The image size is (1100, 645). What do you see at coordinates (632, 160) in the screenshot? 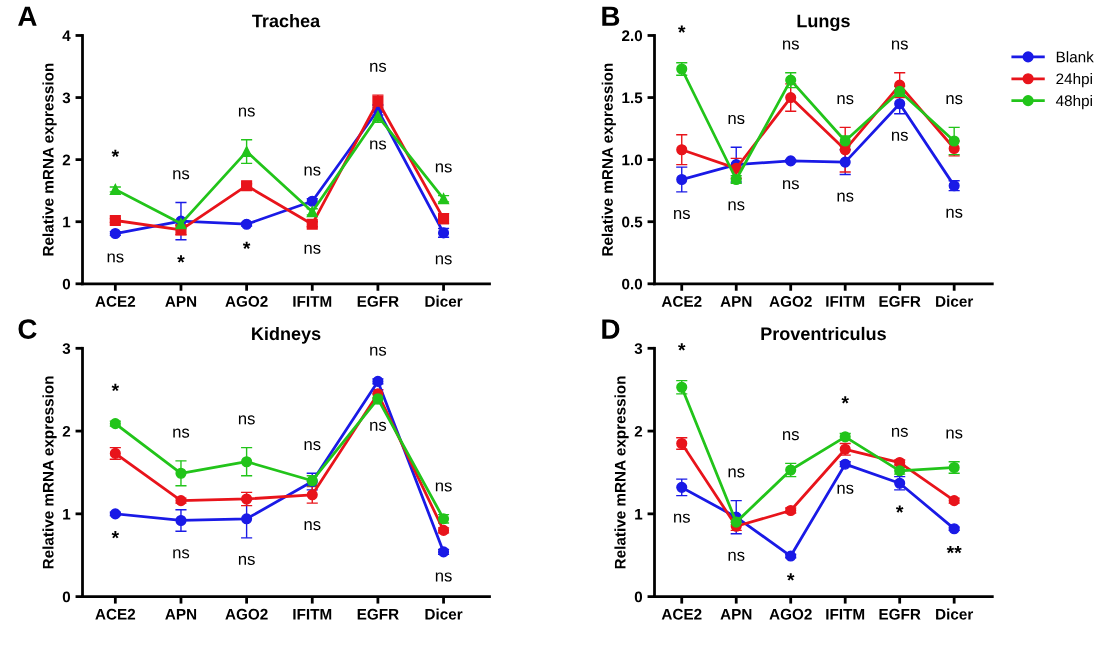
I see `y-tick-label: 1.0` at bounding box center [632, 160].